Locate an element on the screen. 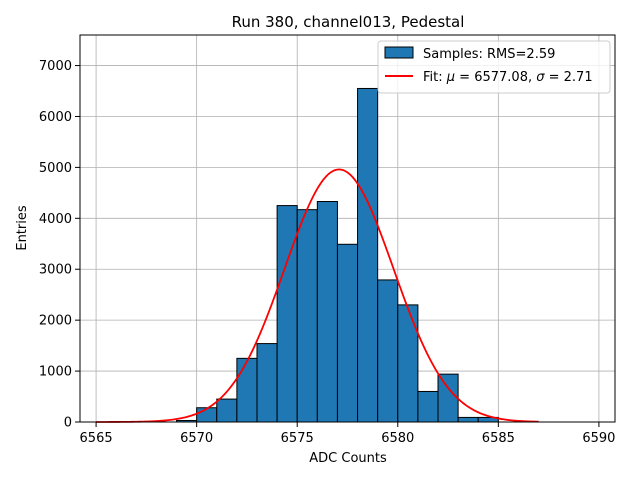 This screenshot has width=640, height=480. y-tick-label: 5000 is located at coordinates (55, 168).